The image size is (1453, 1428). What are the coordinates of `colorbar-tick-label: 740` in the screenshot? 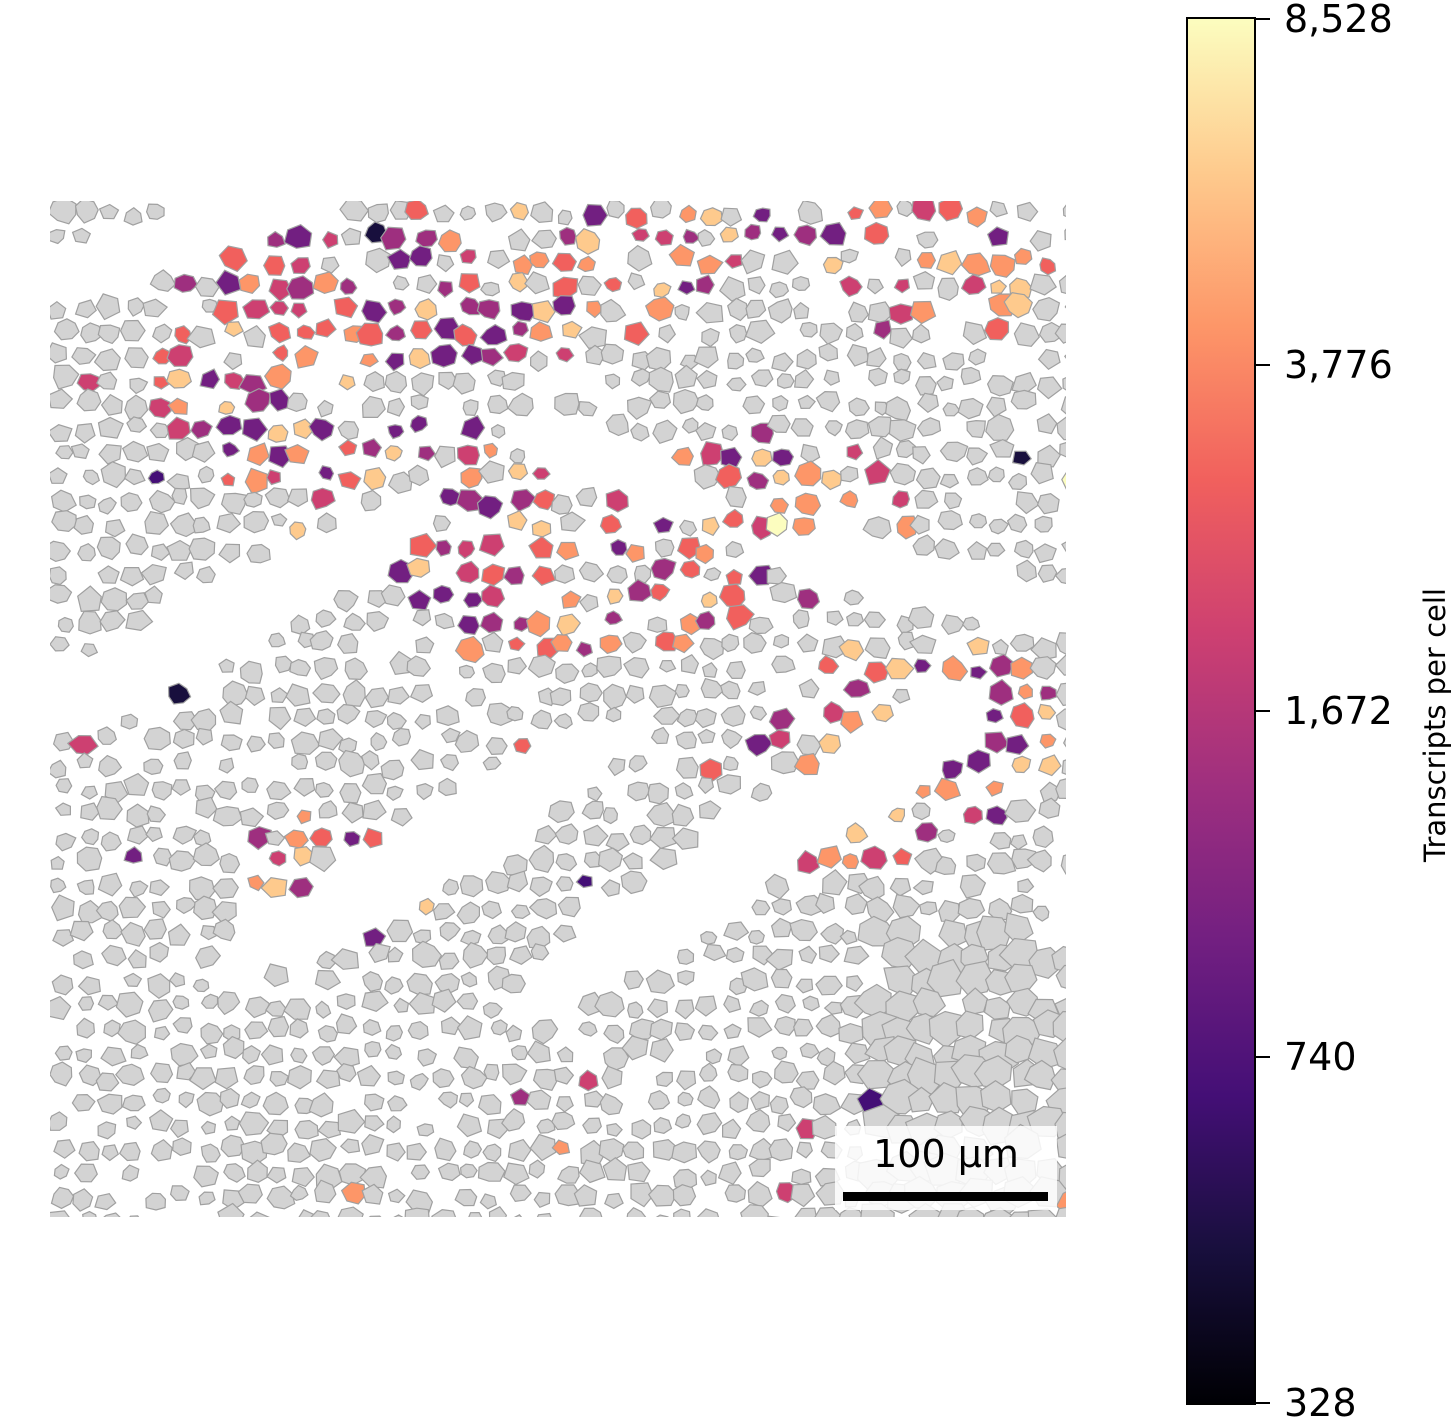 It's located at (1320, 1057).